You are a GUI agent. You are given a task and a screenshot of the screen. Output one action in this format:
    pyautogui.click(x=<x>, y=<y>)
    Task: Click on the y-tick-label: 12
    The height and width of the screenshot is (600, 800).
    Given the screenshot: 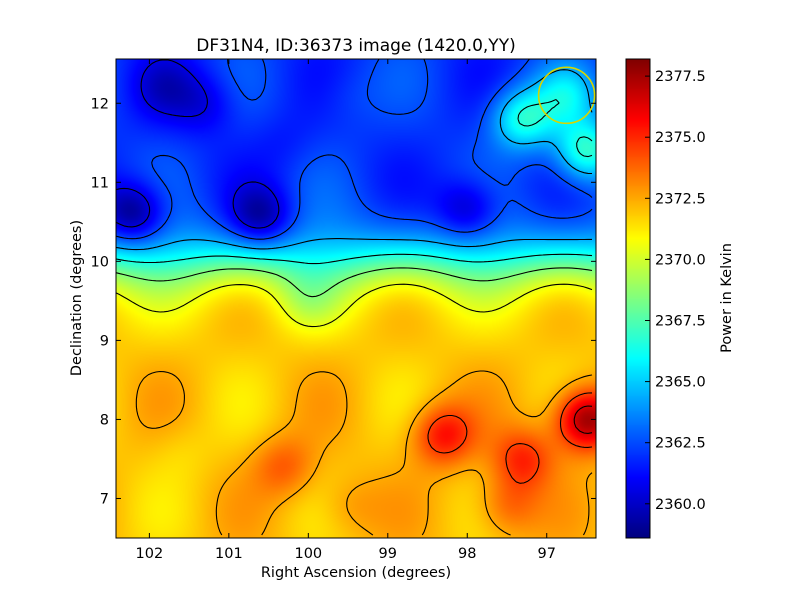 What is the action you would take?
    pyautogui.click(x=100, y=104)
    